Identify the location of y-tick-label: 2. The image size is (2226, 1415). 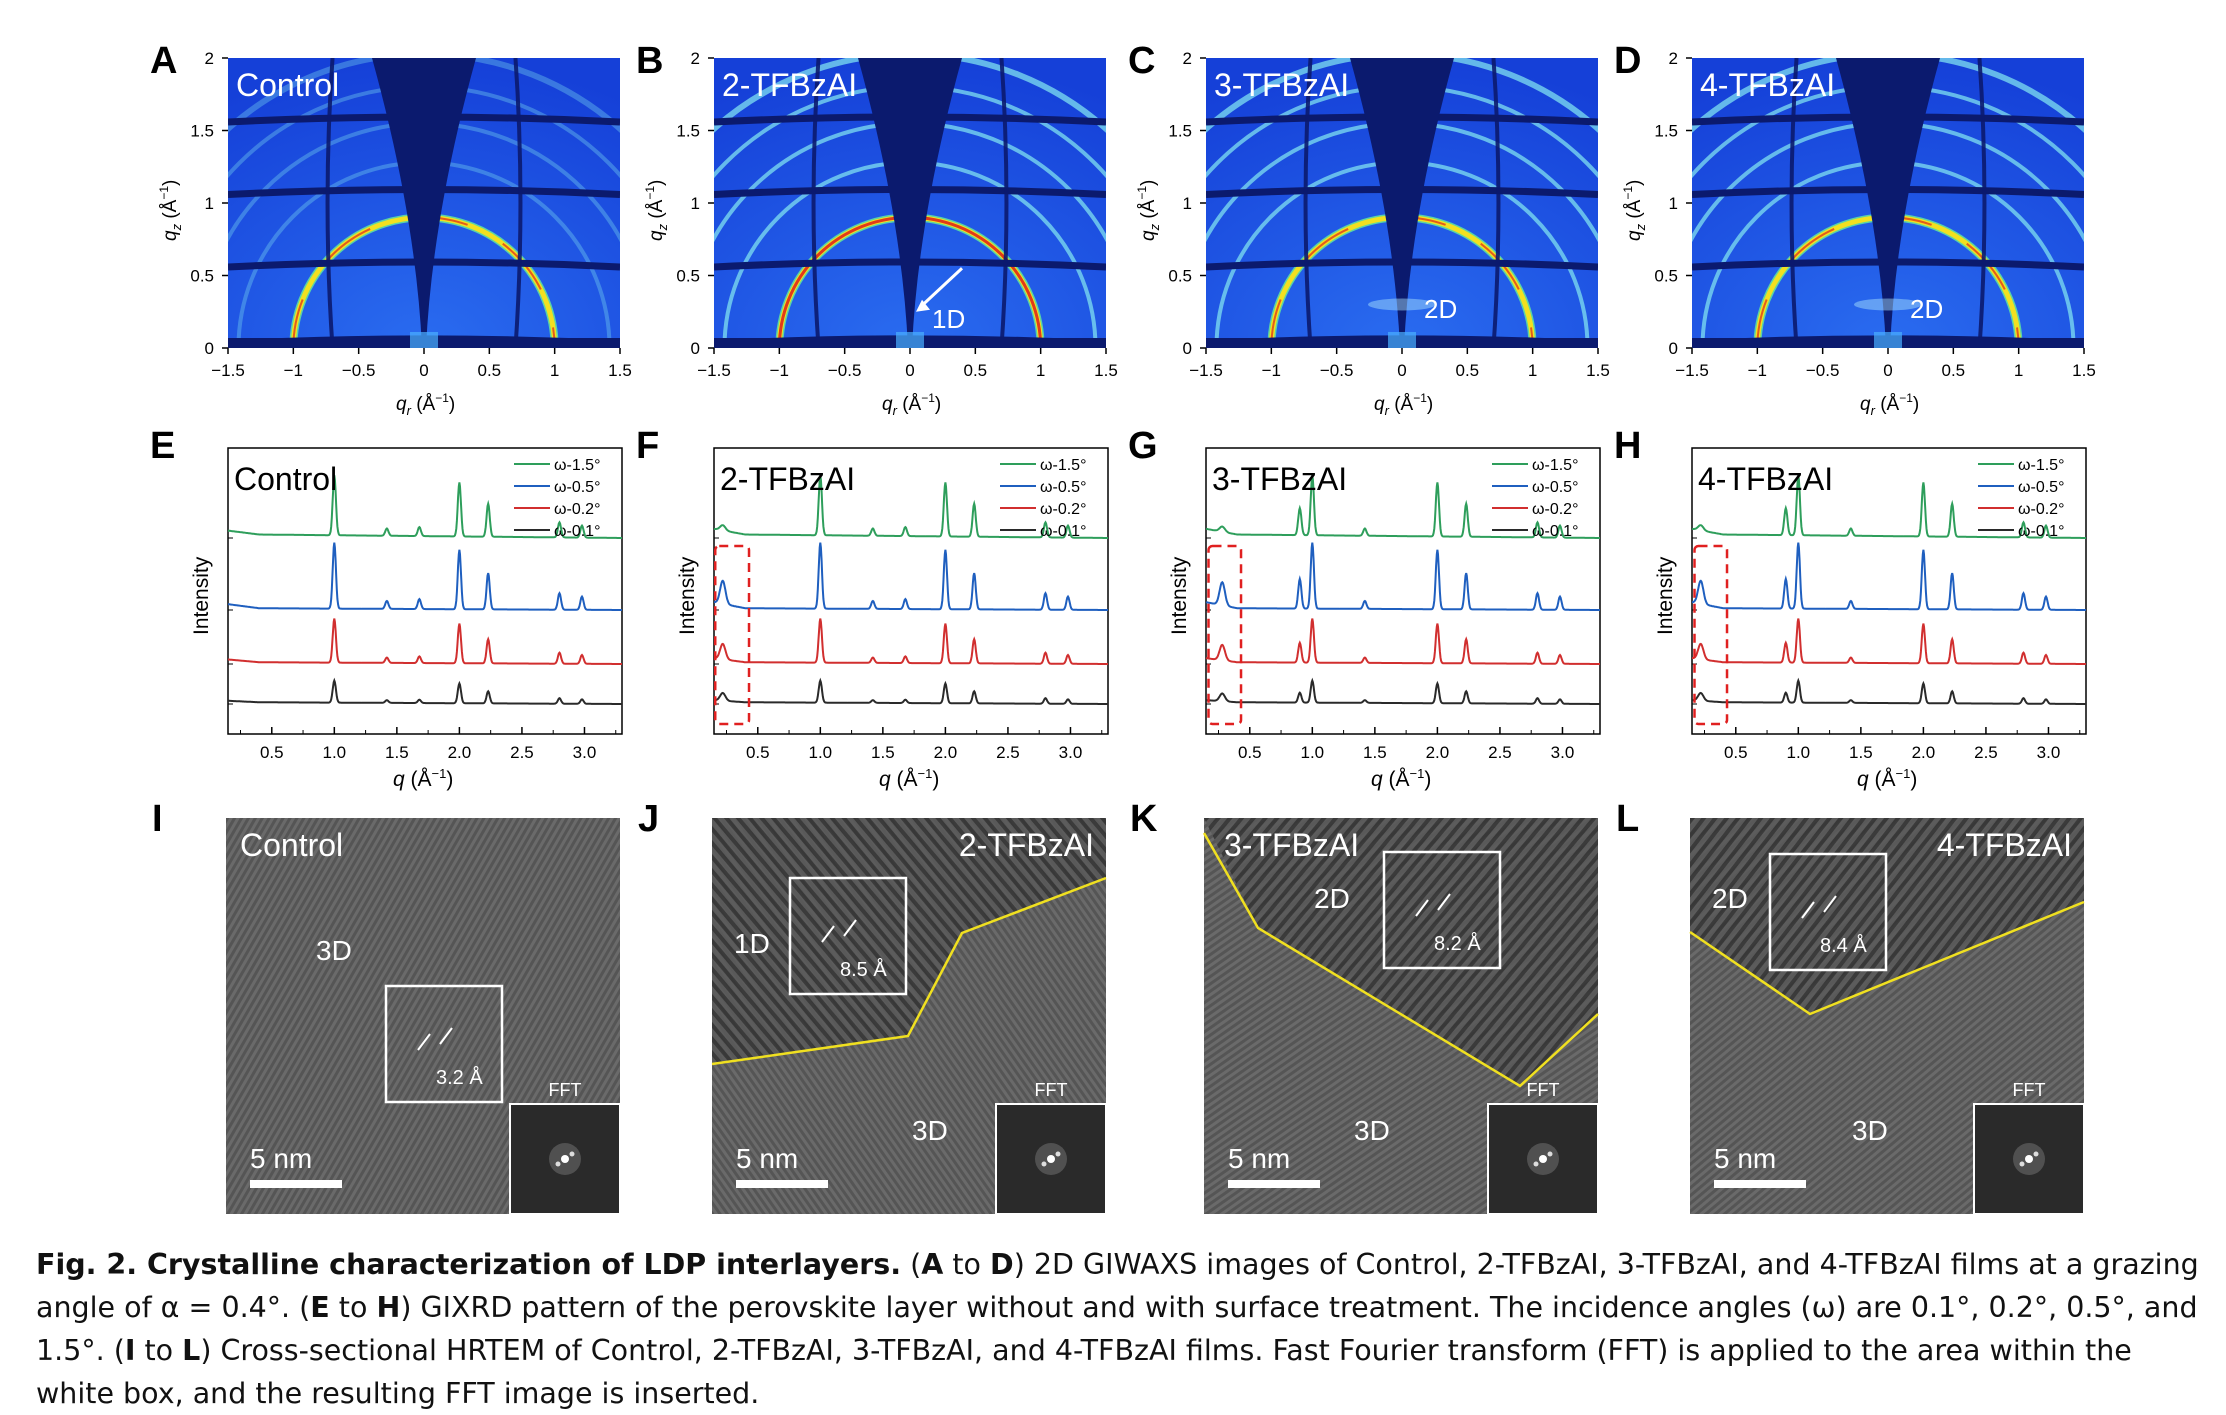
(1673, 58).